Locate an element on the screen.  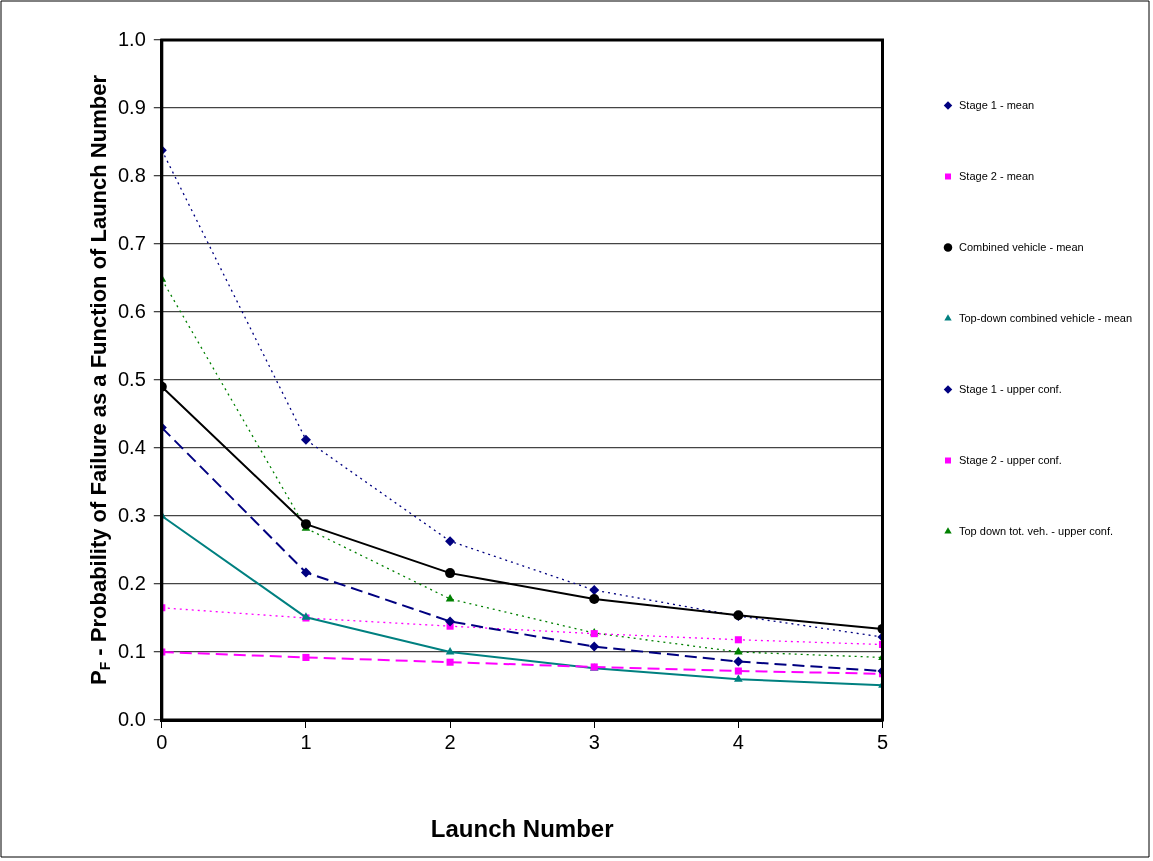
x-tick-label: 0 is located at coordinates (162, 741).